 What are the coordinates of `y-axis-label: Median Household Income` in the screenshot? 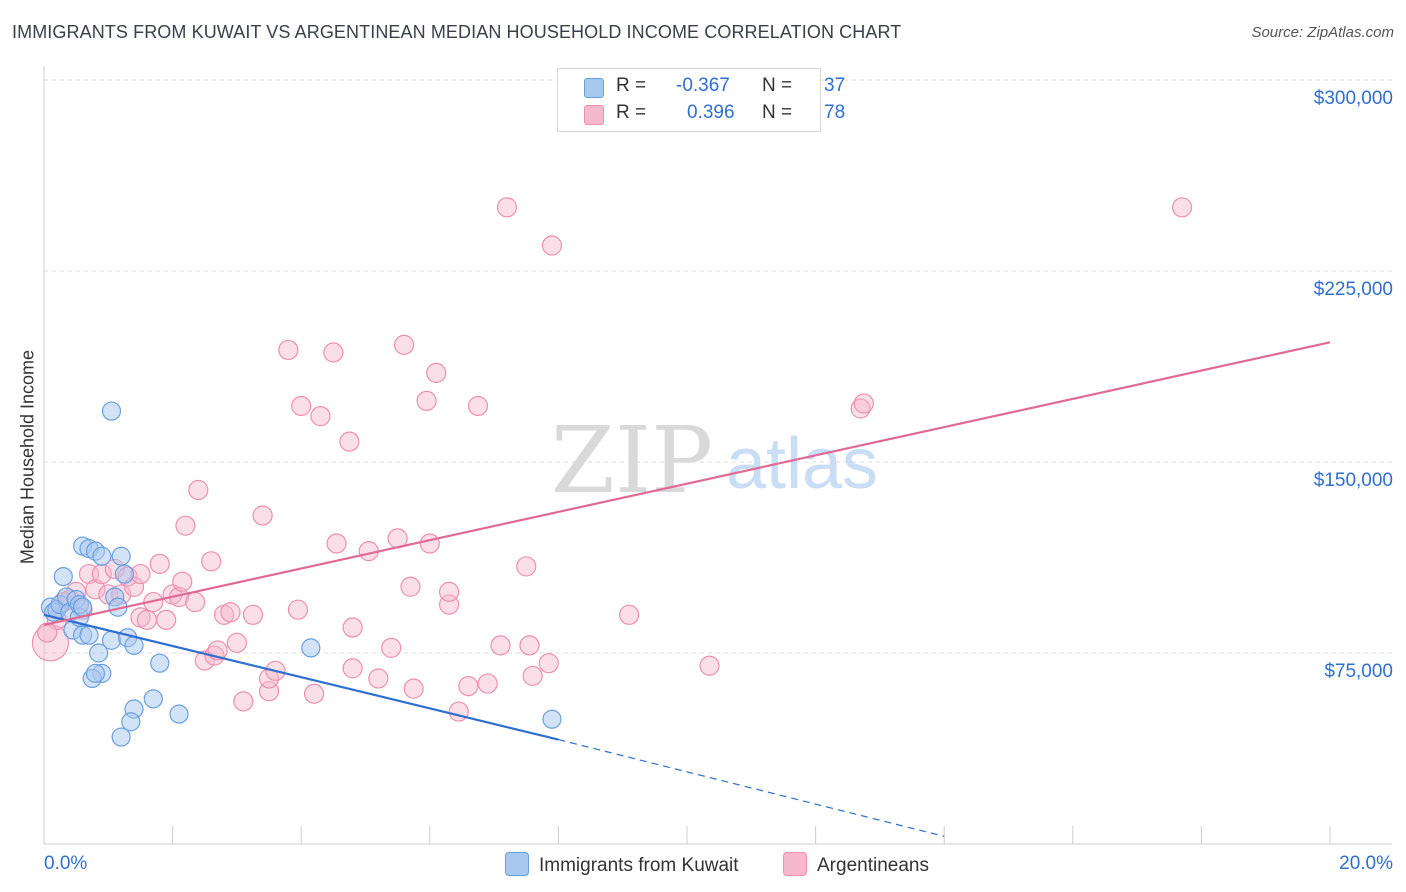 It's located at (27, 457).